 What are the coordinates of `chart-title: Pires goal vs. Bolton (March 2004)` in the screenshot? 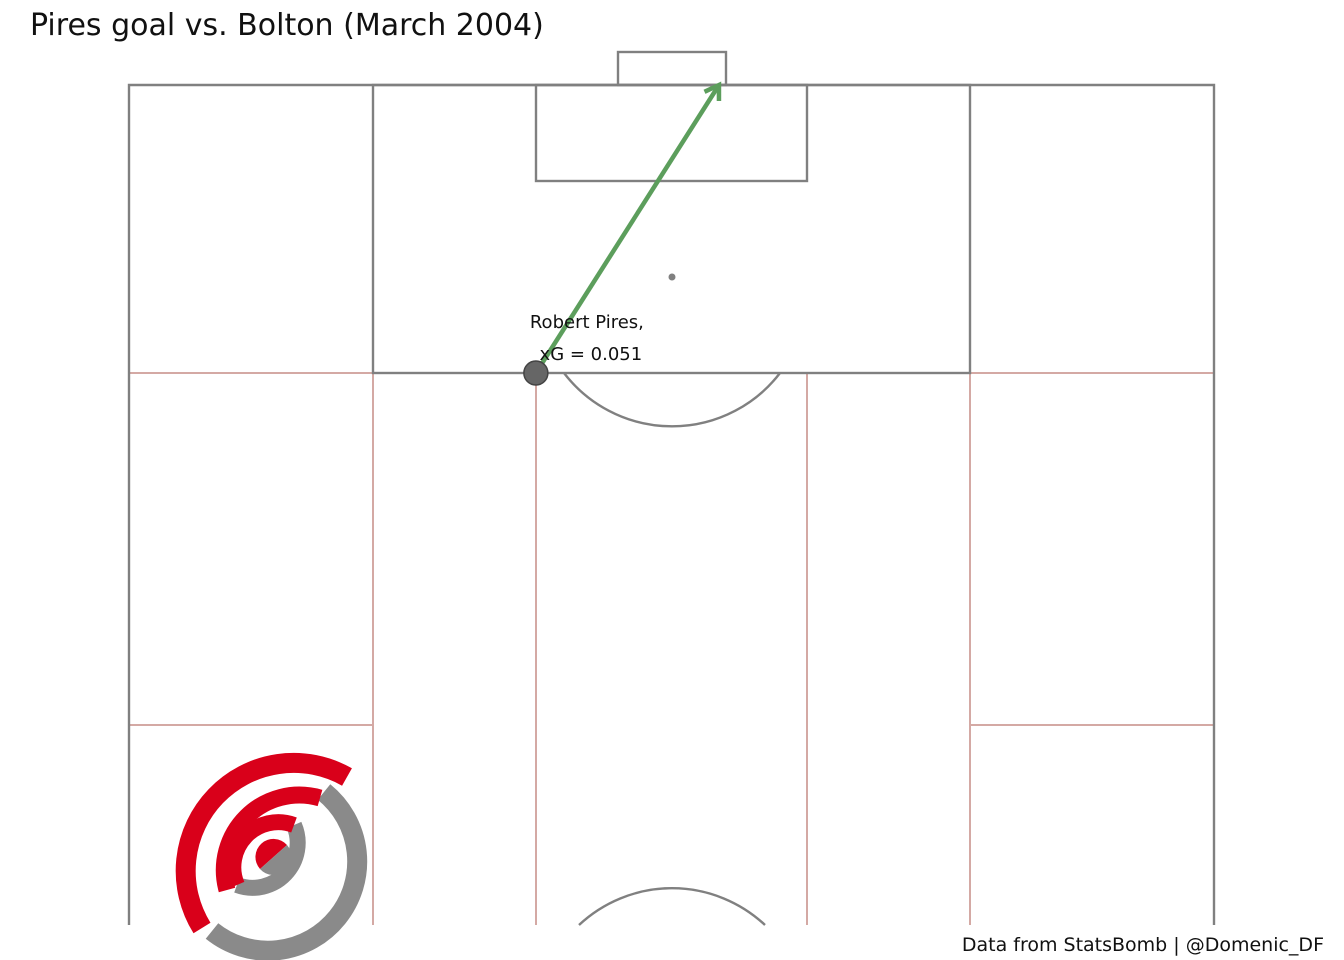 It's located at (287, 25).